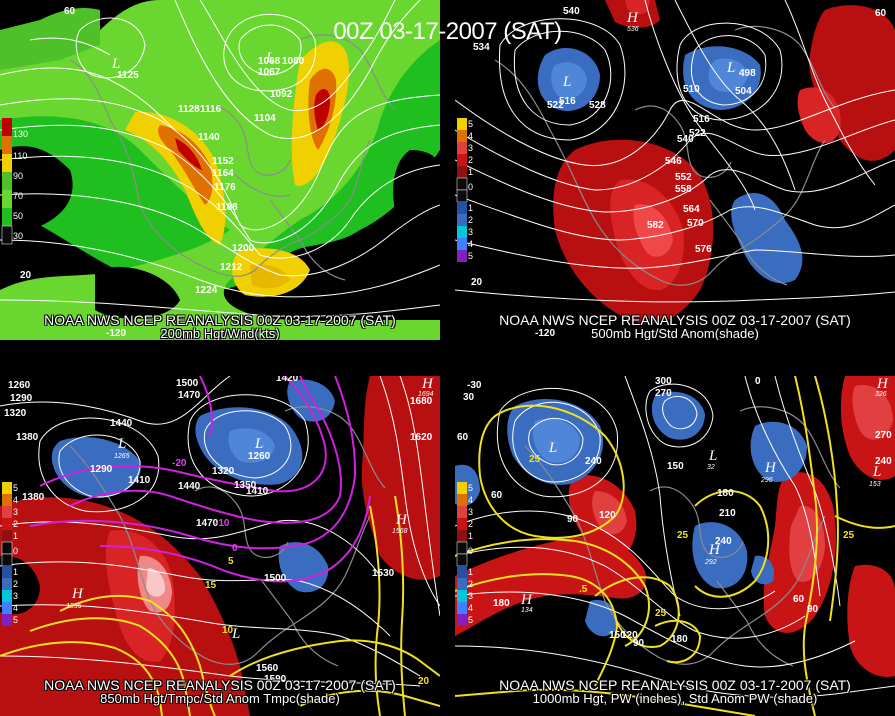 The image size is (895, 716). Describe the element at coordinates (875, 484) in the screenshot. I see `center-value: 153` at that location.